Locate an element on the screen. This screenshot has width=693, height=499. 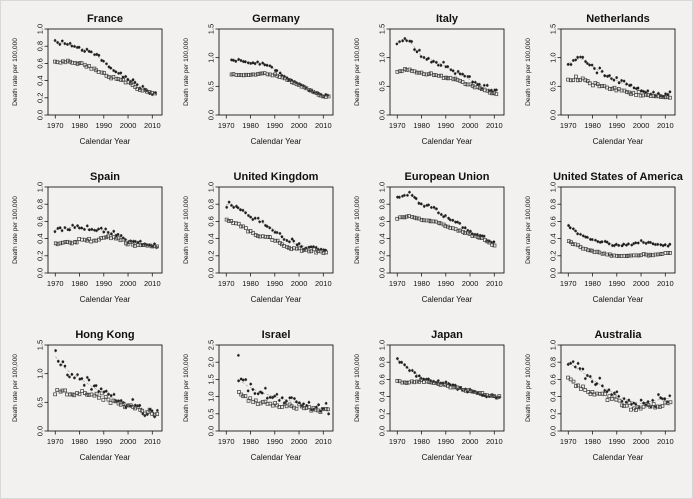
panel-title: Italy is located at coordinates (447, 19).